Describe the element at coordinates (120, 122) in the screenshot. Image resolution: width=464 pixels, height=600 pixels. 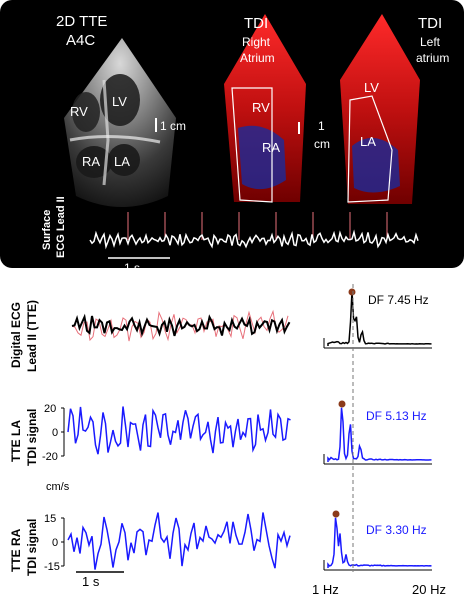
I see `tte-a4c-image` at that location.